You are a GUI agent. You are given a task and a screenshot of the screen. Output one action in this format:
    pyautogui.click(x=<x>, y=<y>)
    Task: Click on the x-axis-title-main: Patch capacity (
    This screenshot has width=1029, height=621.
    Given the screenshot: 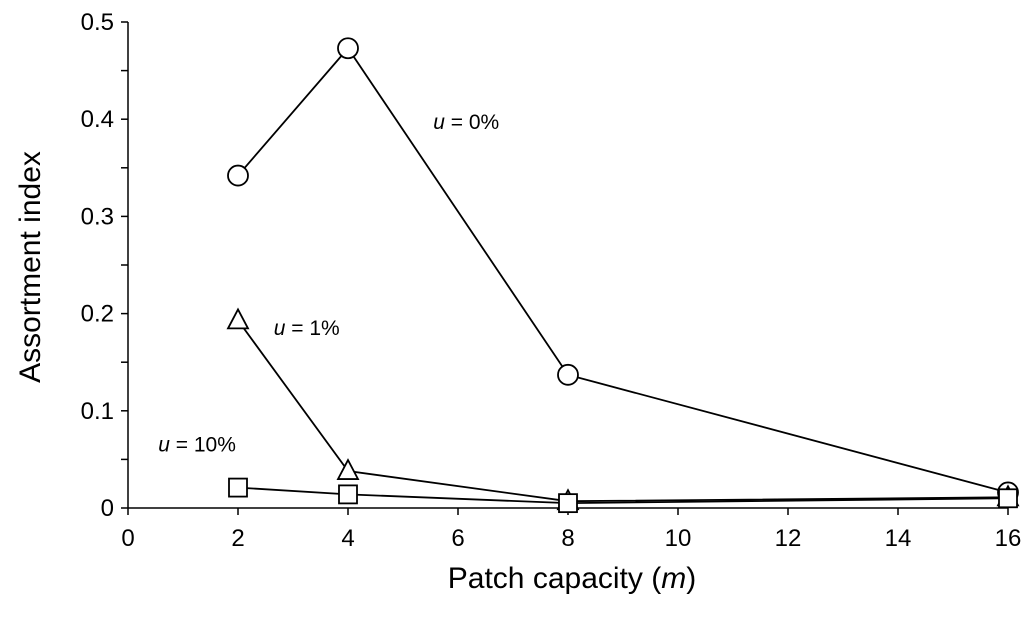 What is the action you would take?
    pyautogui.click(x=554, y=578)
    